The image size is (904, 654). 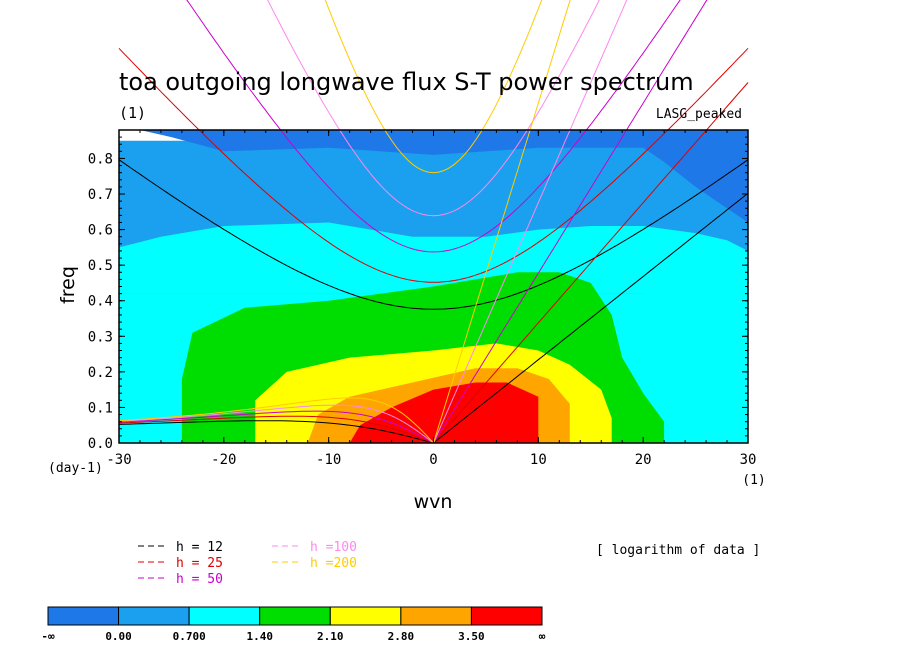 I want to click on x-tick-label: -20, so click(x=223, y=460).